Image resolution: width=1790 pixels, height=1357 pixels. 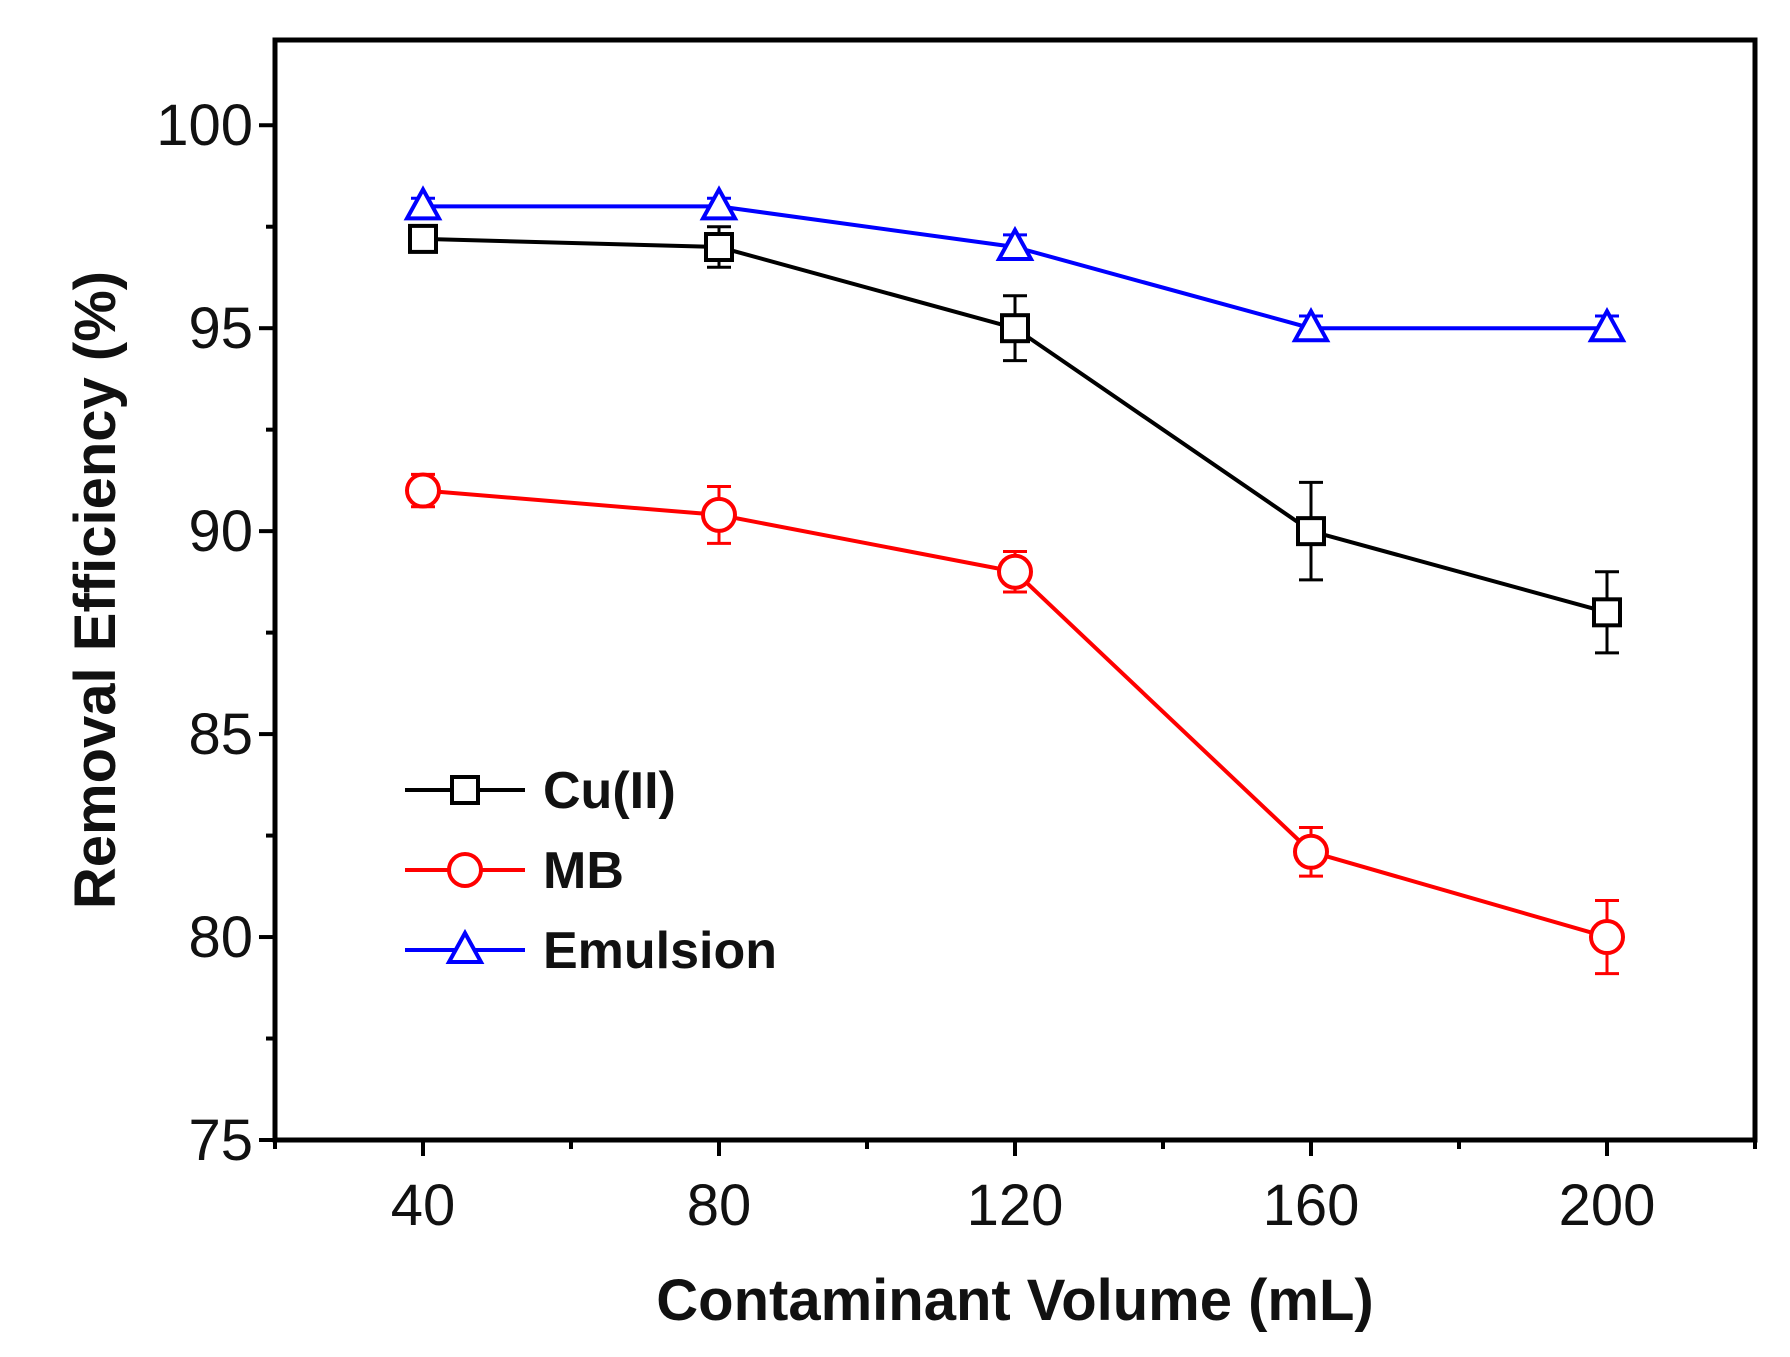 What do you see at coordinates (220, 937) in the screenshot?
I see `y-tick-label: 80` at bounding box center [220, 937].